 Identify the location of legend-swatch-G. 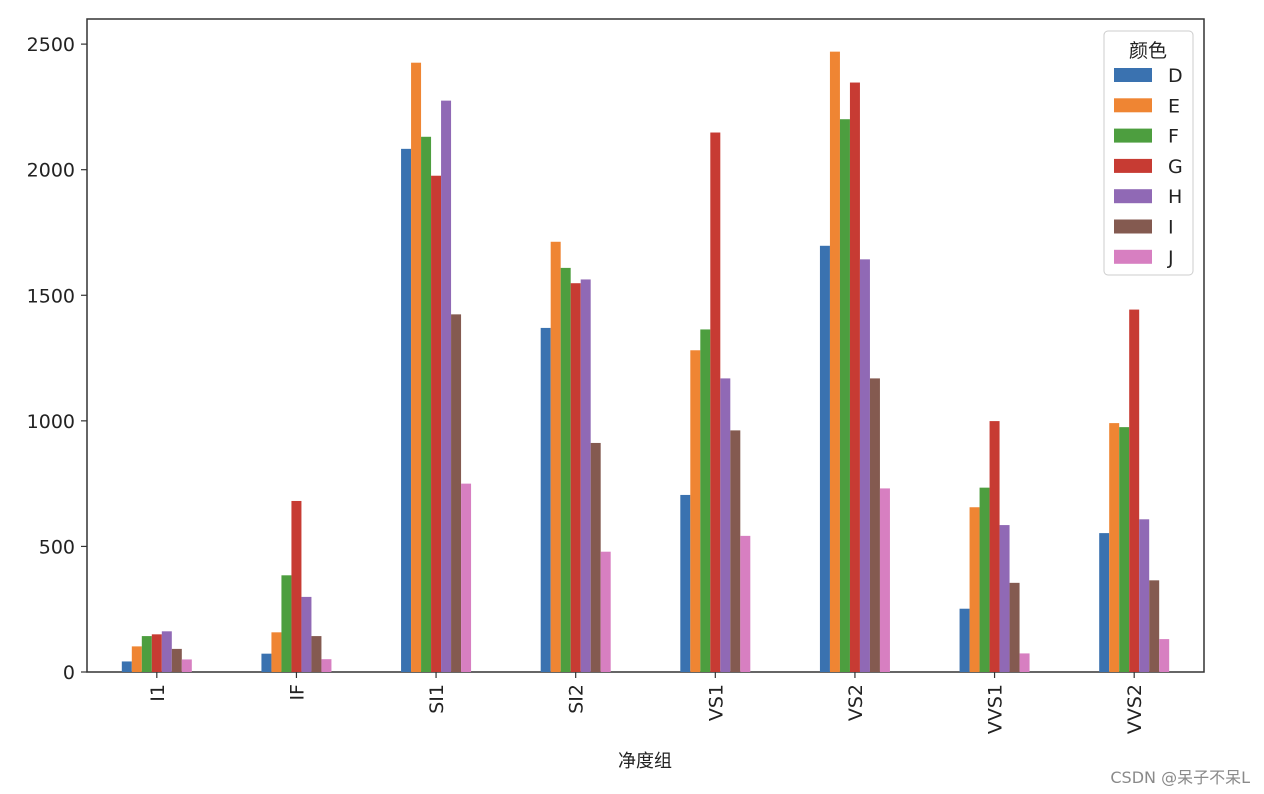
(1133, 165).